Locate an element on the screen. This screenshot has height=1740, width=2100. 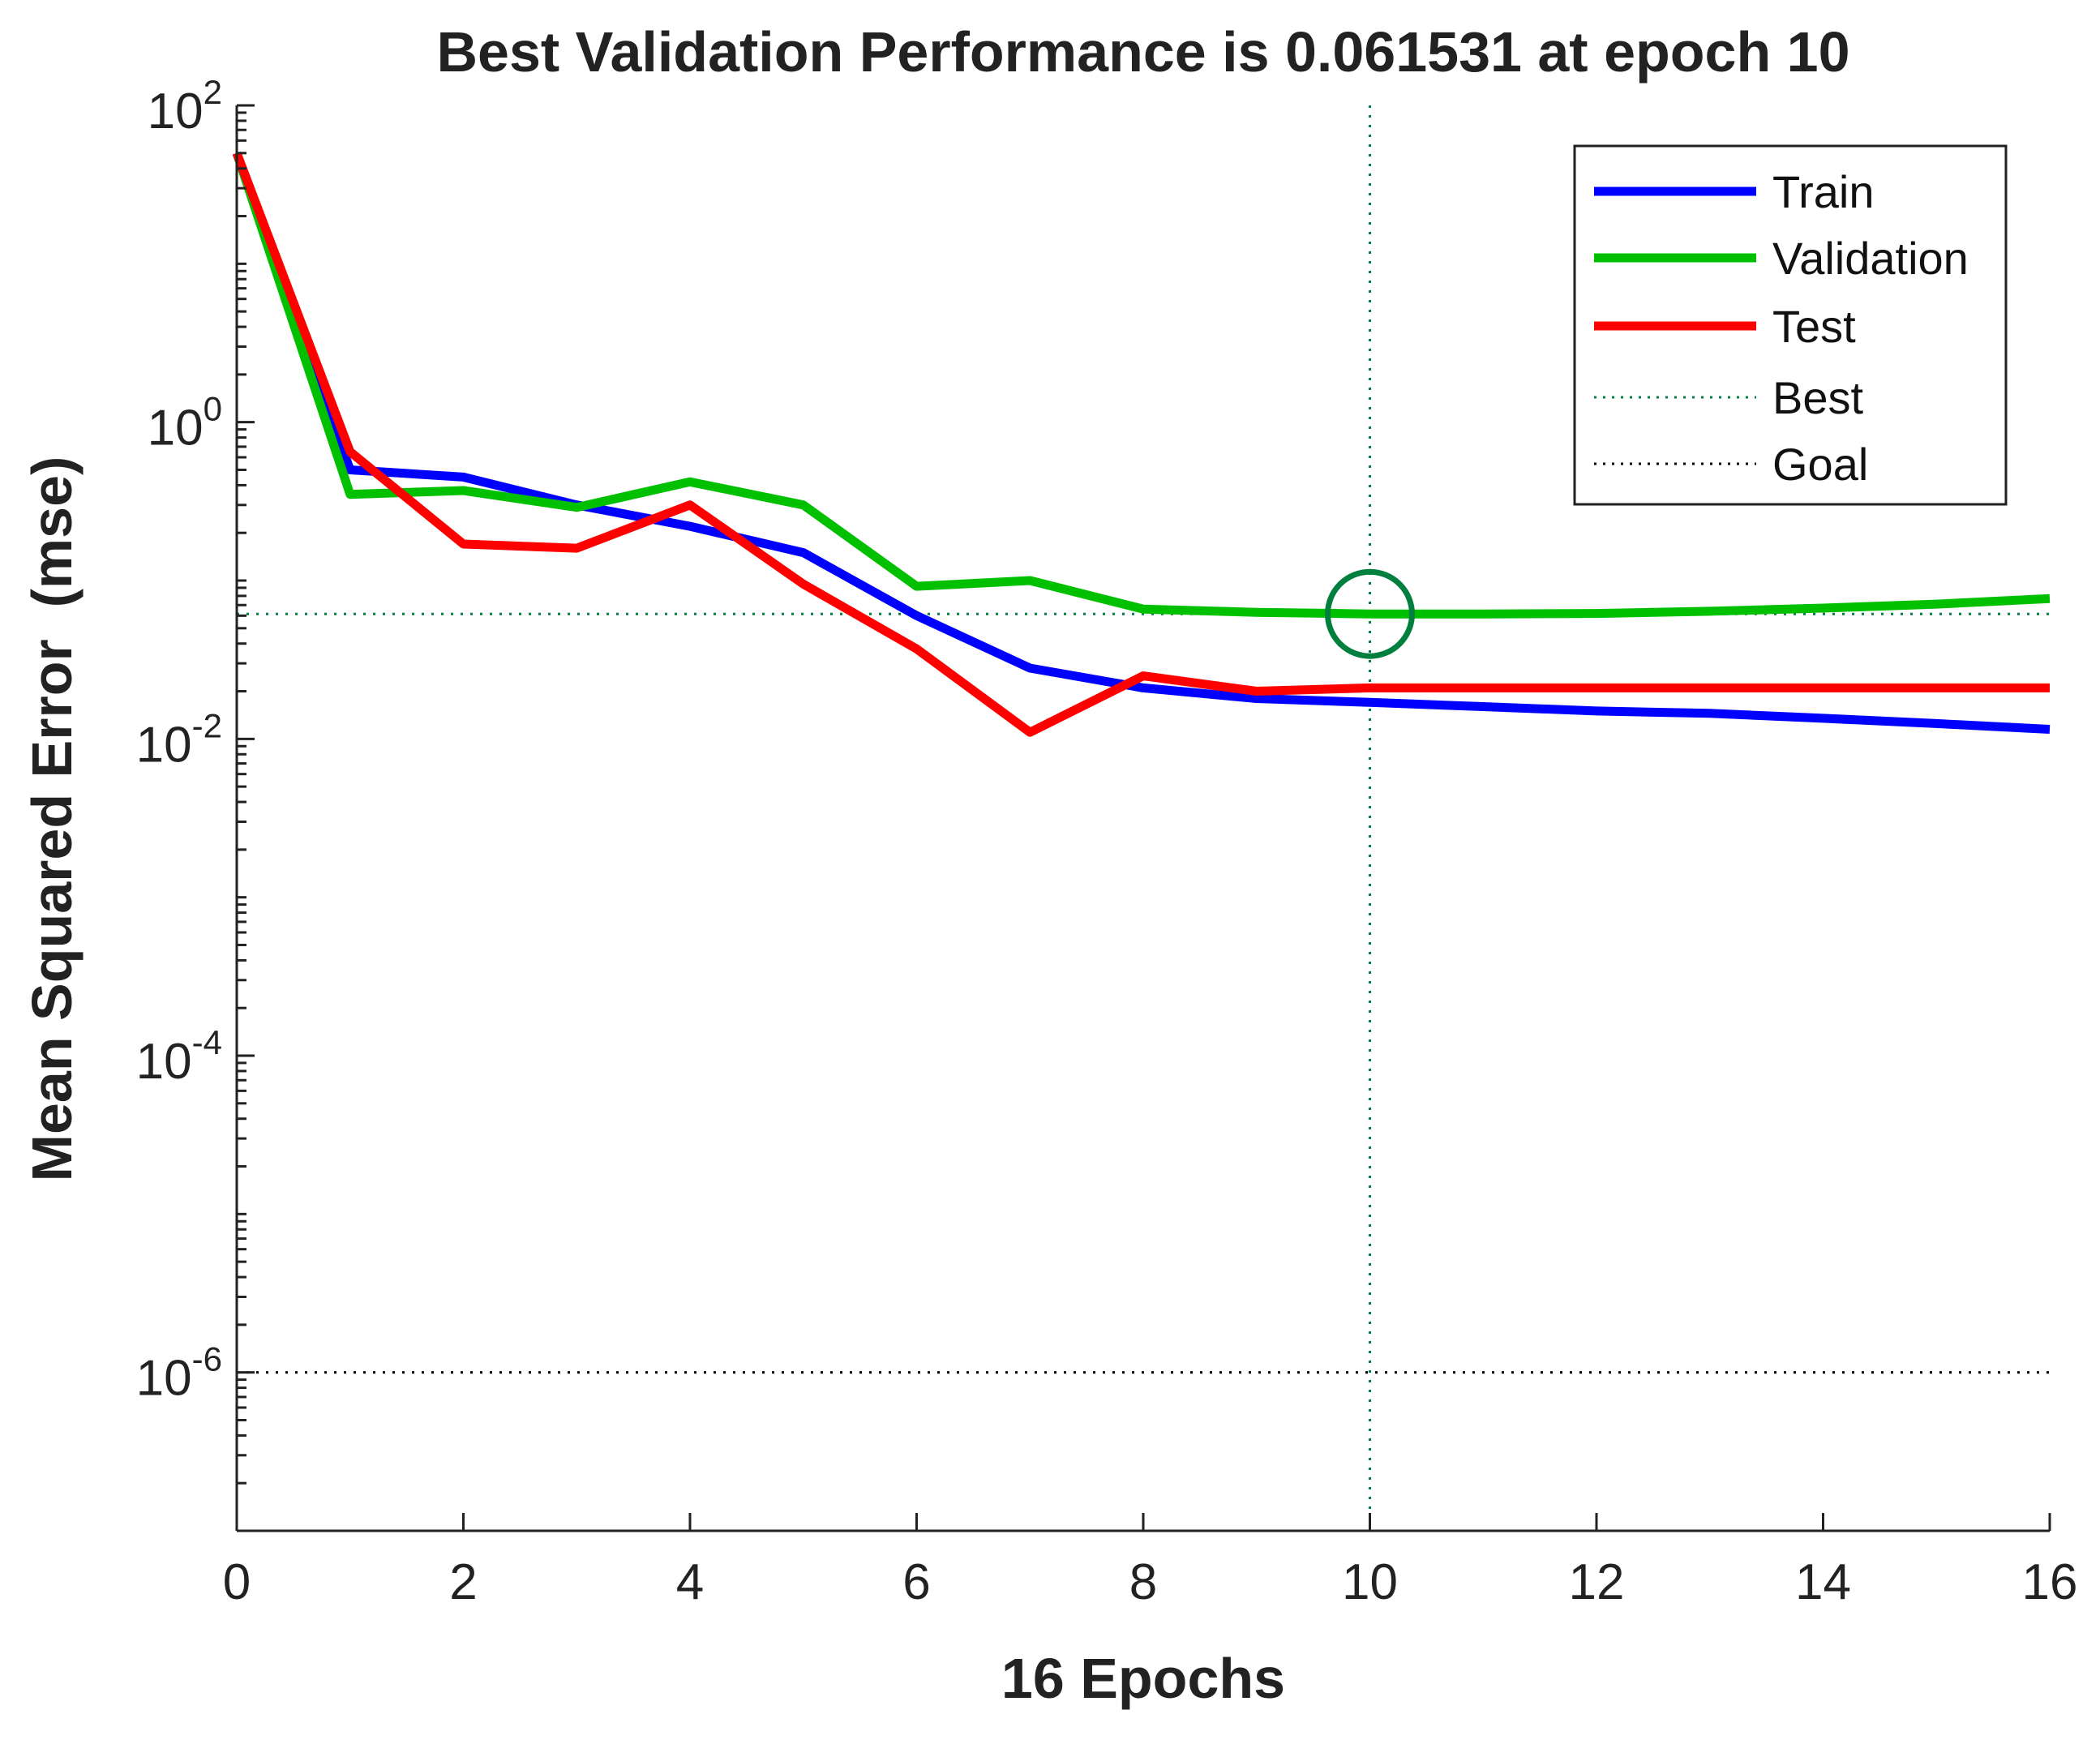
x-tick-label: 4 is located at coordinates (690, 1582).